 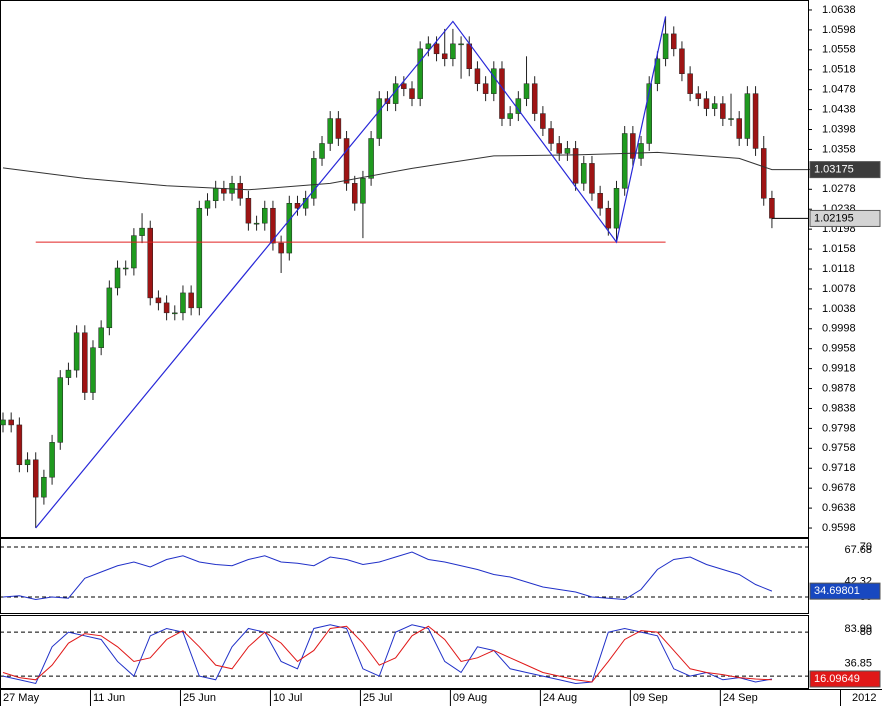 I want to click on indicator-tick-label: 67.68, so click(x=858, y=550).